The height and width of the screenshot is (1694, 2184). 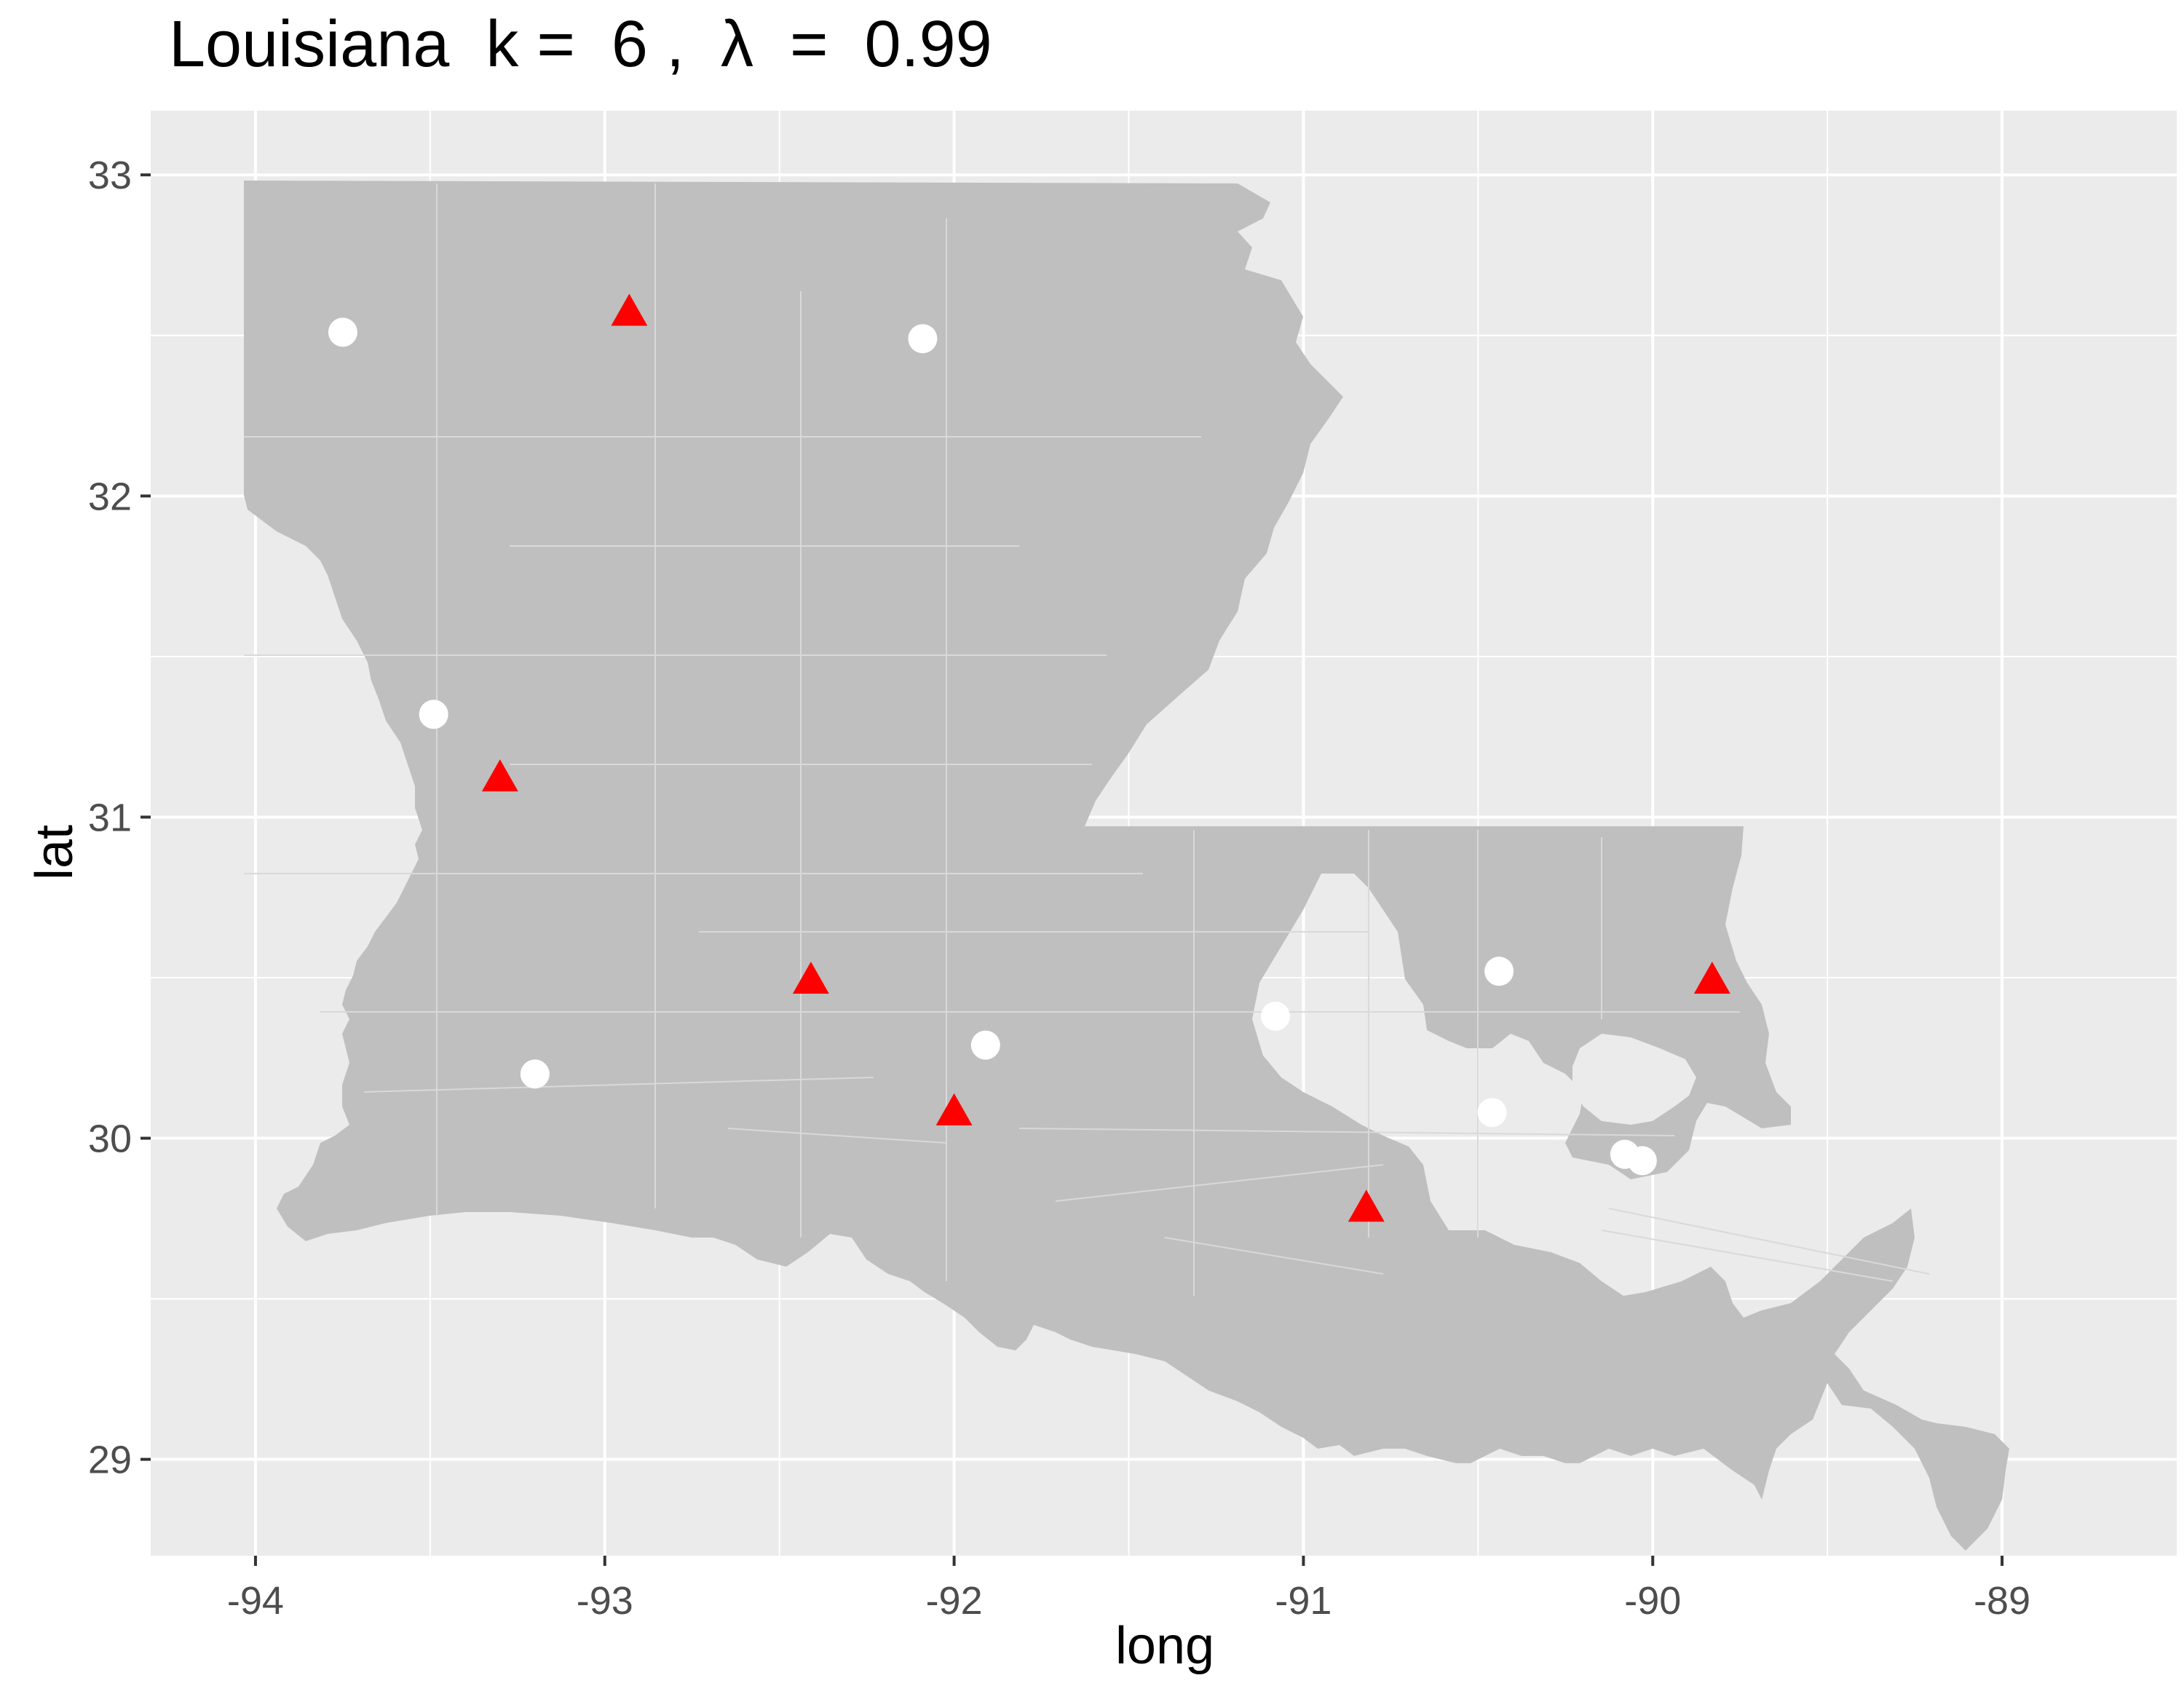 What do you see at coordinates (2002, 1601) in the screenshot?
I see `x-tick-label: -89` at bounding box center [2002, 1601].